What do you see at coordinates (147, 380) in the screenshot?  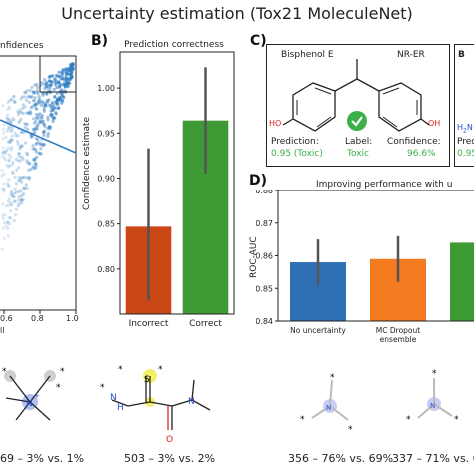 I see `svg-text: S` at bounding box center [147, 380].